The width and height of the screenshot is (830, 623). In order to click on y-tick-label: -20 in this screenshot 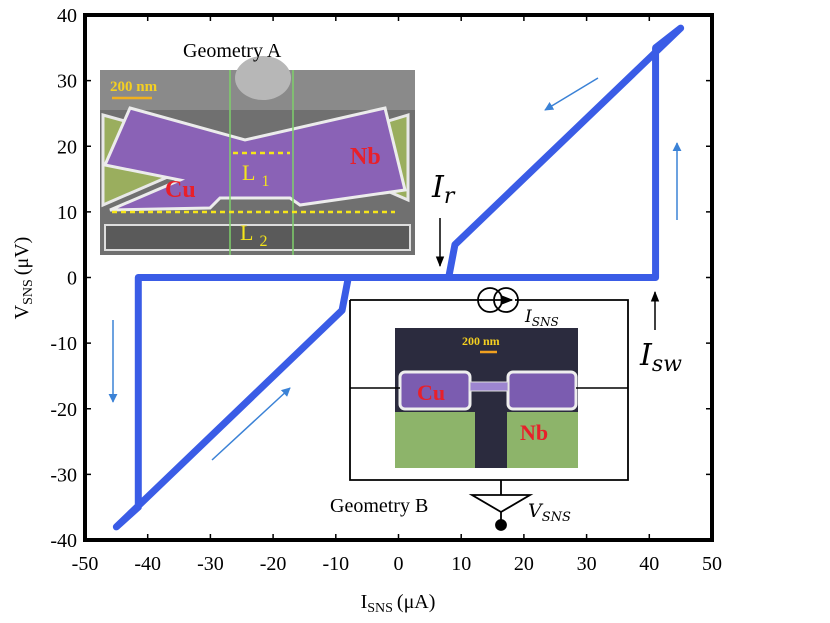, I will do `click(63, 410)`.